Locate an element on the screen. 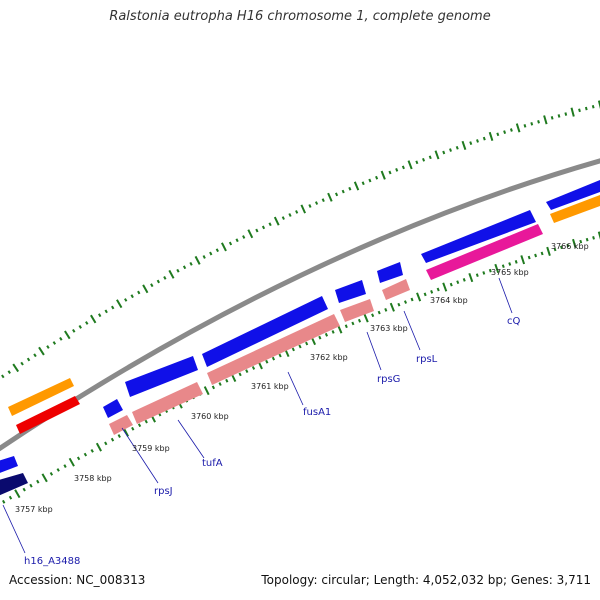 The width and height of the screenshot is (600, 600). leader-tufa is located at coordinates (191, 439).